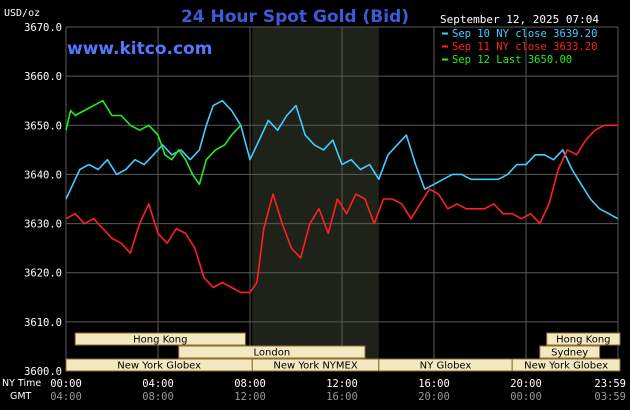  Describe the element at coordinates (512, 60) in the screenshot. I see `legend-entry: Sep 12 Last 3650.00` at that location.